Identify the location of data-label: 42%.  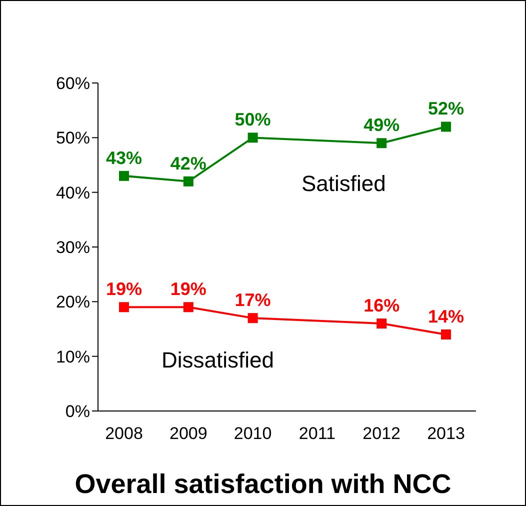
(188, 163).